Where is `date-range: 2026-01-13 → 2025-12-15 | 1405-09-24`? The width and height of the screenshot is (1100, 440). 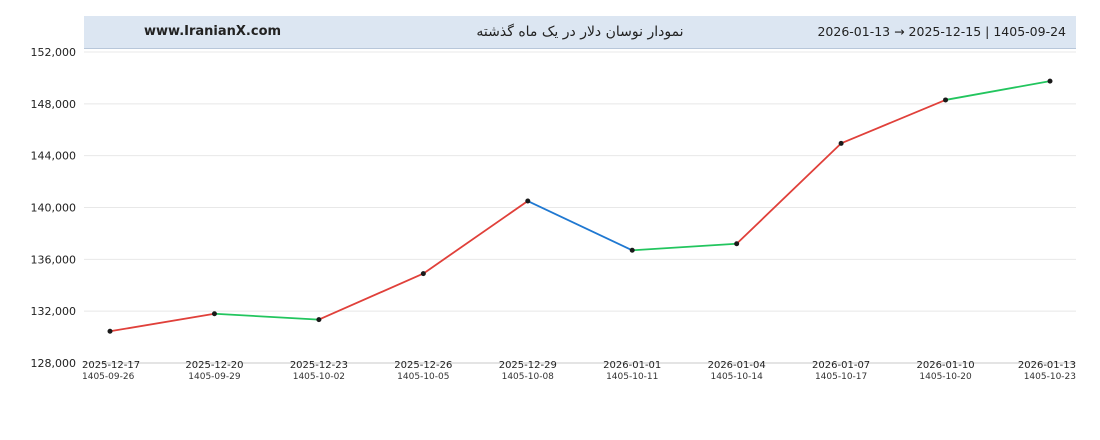 date-range: 2026-01-13 → 2025-12-15 | 1405-09-24 is located at coordinates (941, 31).